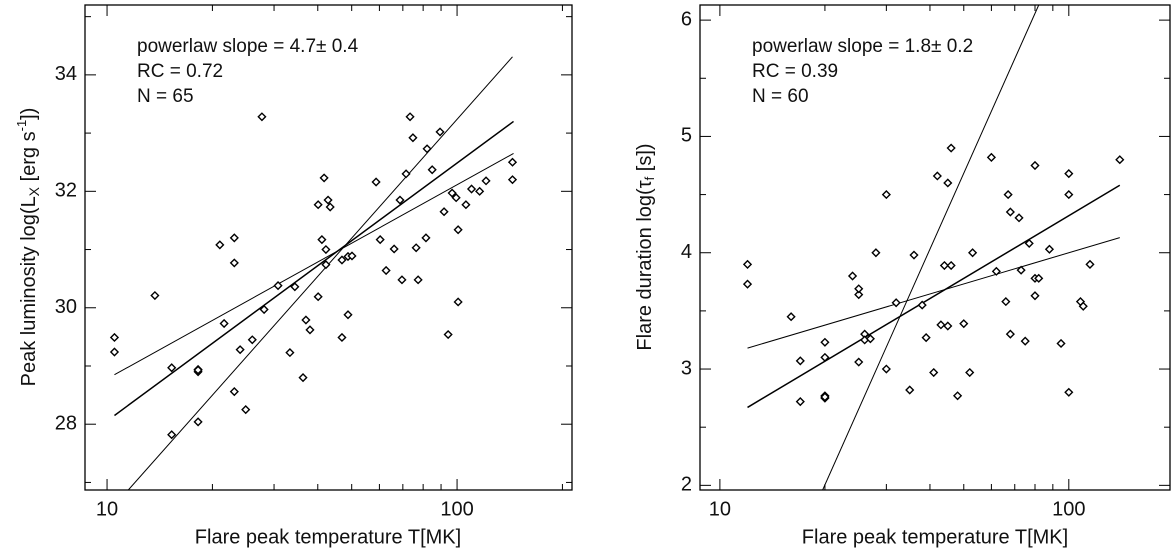 Image resolution: width=1172 pixels, height=552 pixels. What do you see at coordinates (66, 423) in the screenshot?
I see `y-tick-label: 28` at bounding box center [66, 423].